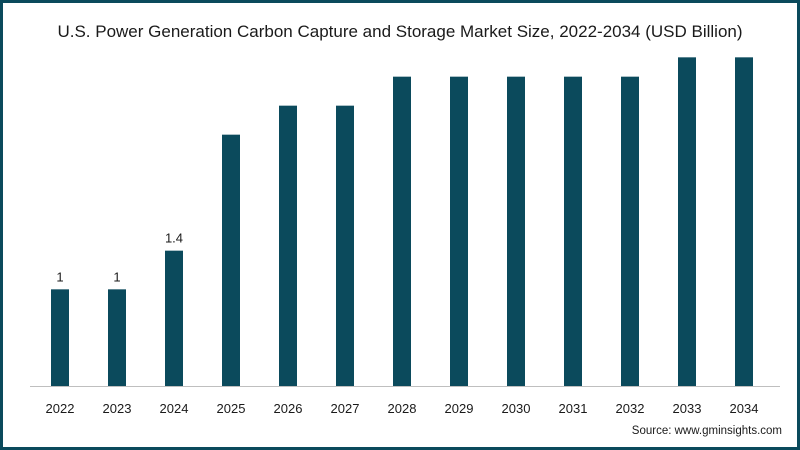 The height and width of the screenshot is (450, 800). Describe the element at coordinates (516, 231) in the screenshot. I see `bar-2030` at that location.